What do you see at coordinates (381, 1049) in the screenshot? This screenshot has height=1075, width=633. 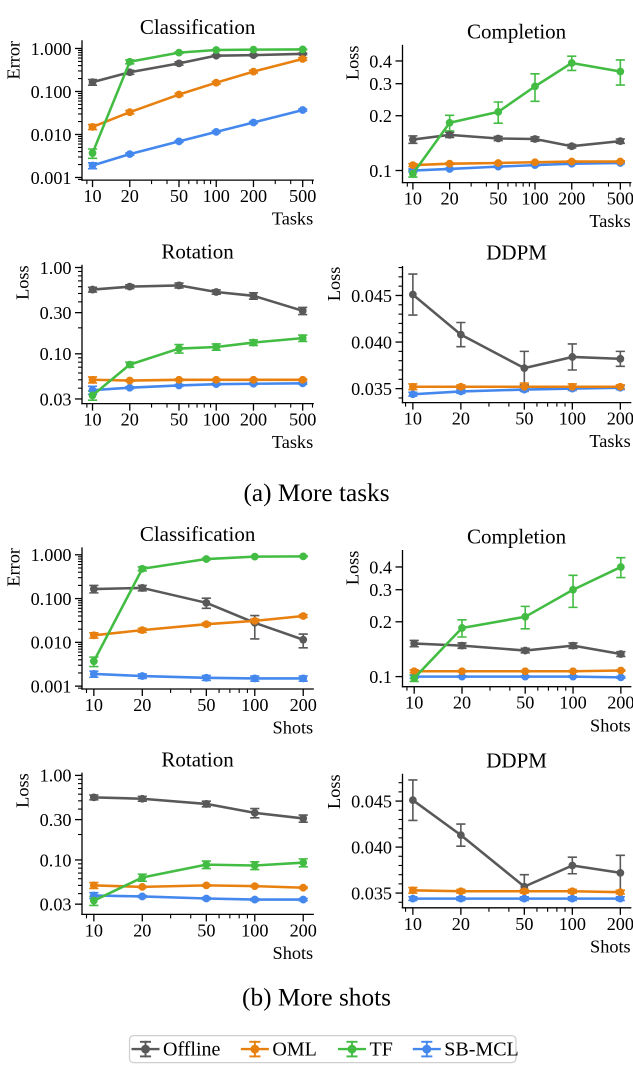 I see `svg-text: TF` at bounding box center [381, 1049].